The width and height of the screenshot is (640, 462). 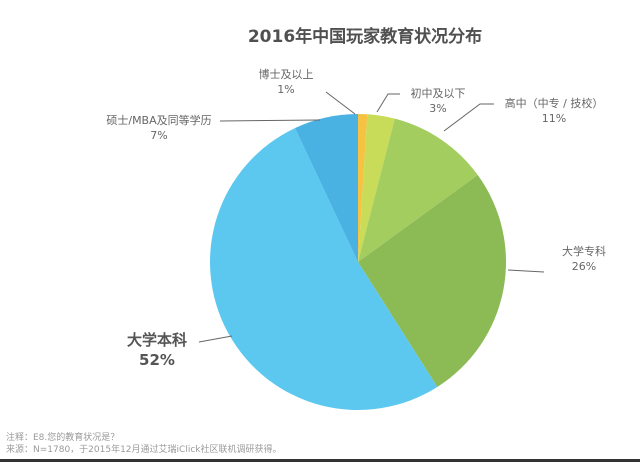 What do you see at coordinates (159, 135) in the screenshot?
I see `label-master-pct: 7%` at bounding box center [159, 135].